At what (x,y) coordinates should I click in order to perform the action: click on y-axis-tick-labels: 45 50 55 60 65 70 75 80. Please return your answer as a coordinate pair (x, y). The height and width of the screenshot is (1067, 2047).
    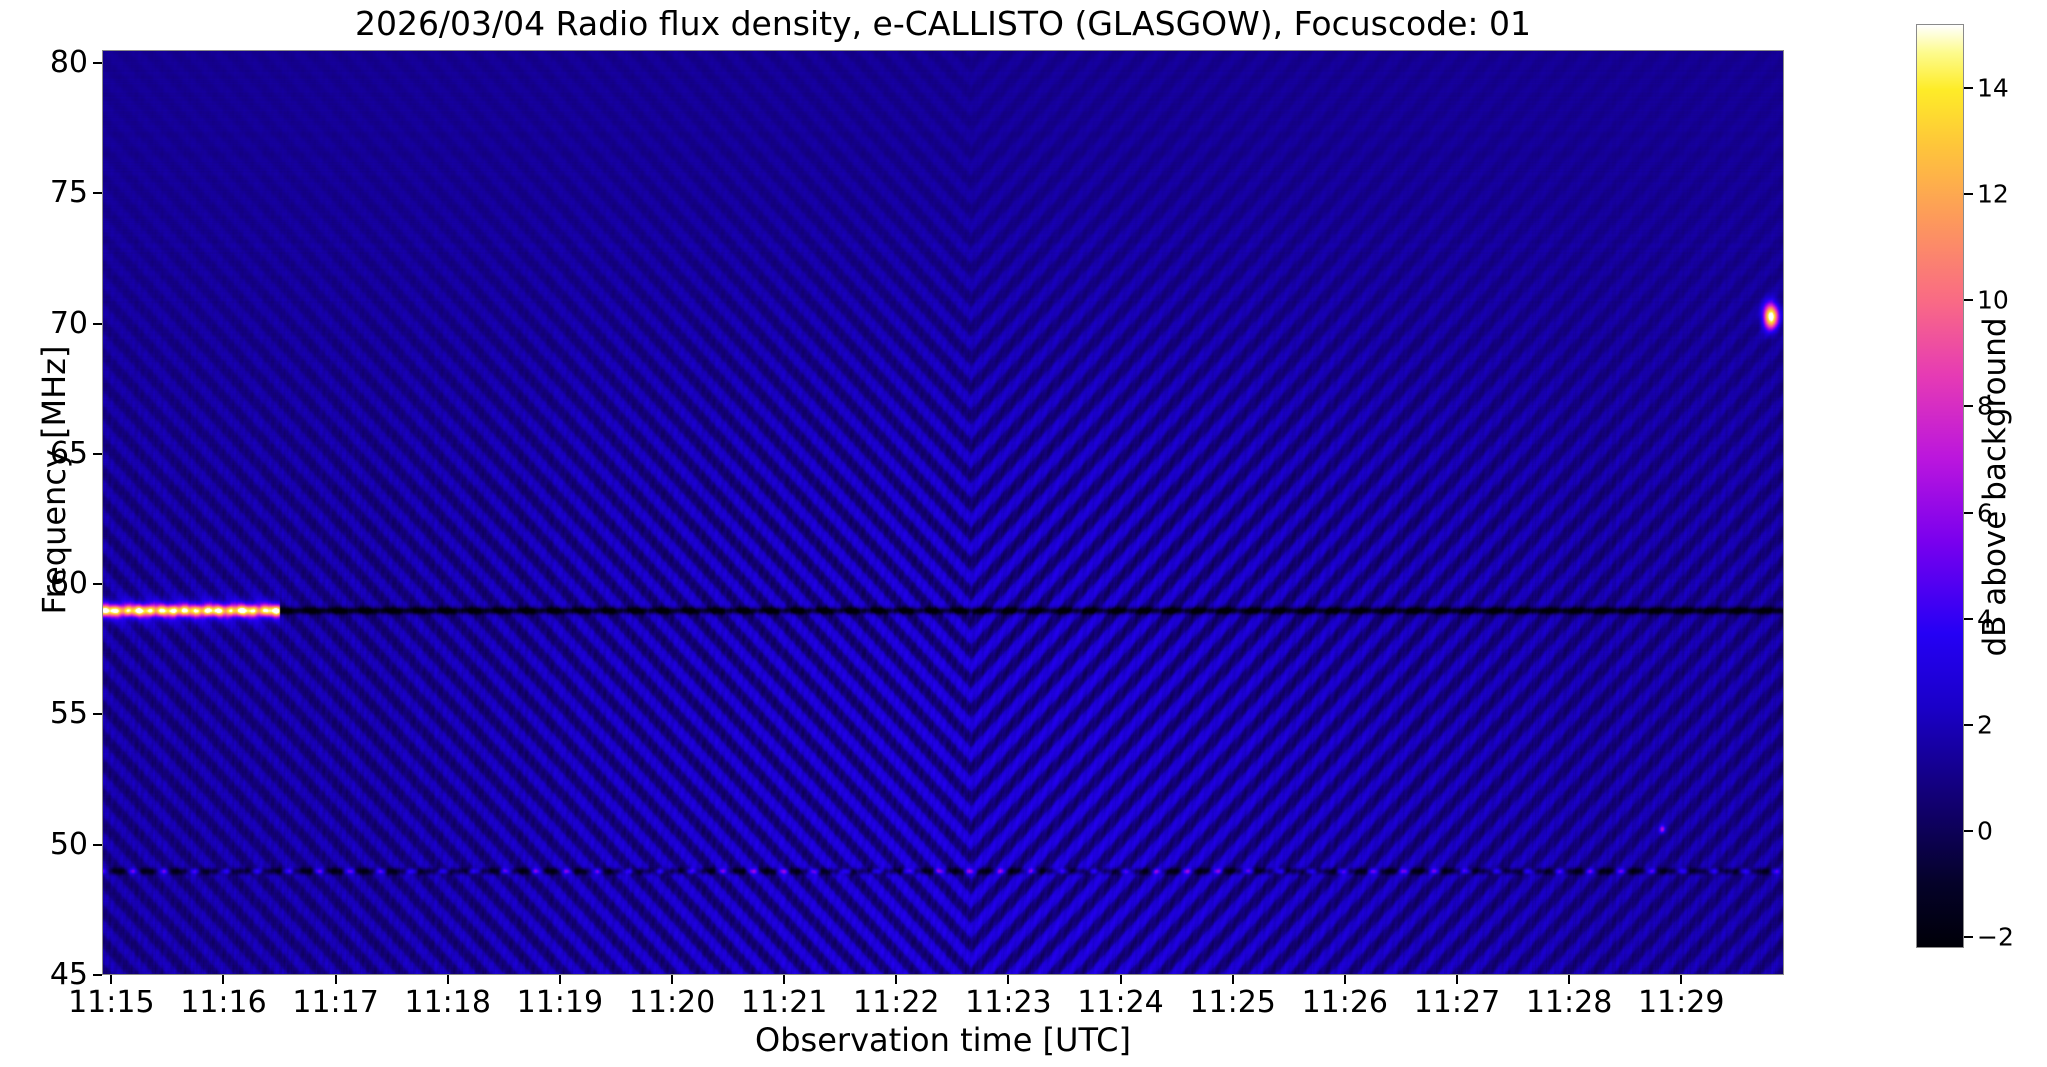
    Looking at the image, I should click on (44, 517).